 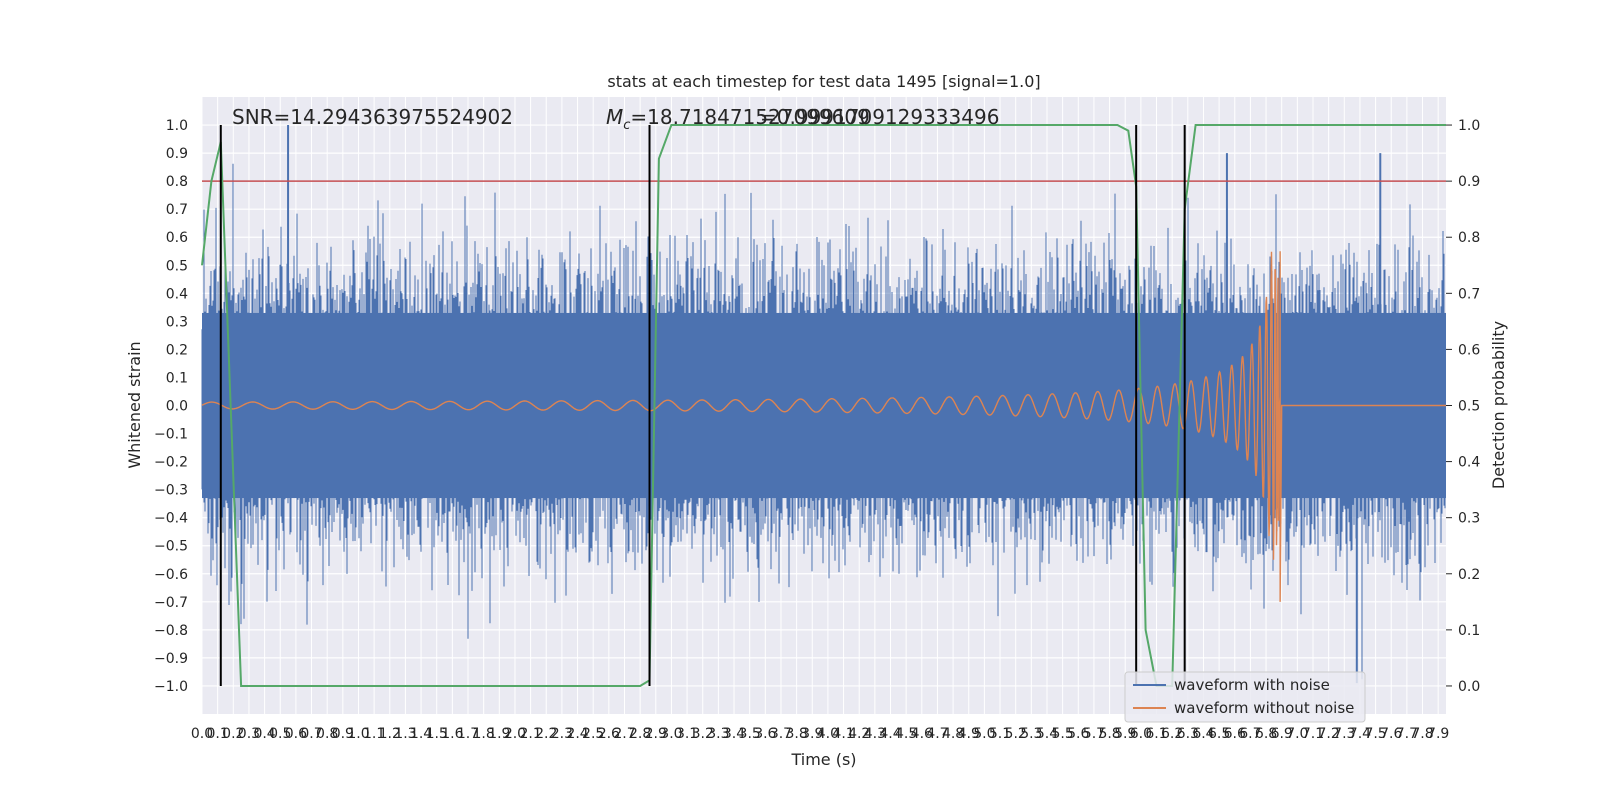 What do you see at coordinates (1469, 350) in the screenshot?
I see `y2-tick-label: 0.6` at bounding box center [1469, 350].